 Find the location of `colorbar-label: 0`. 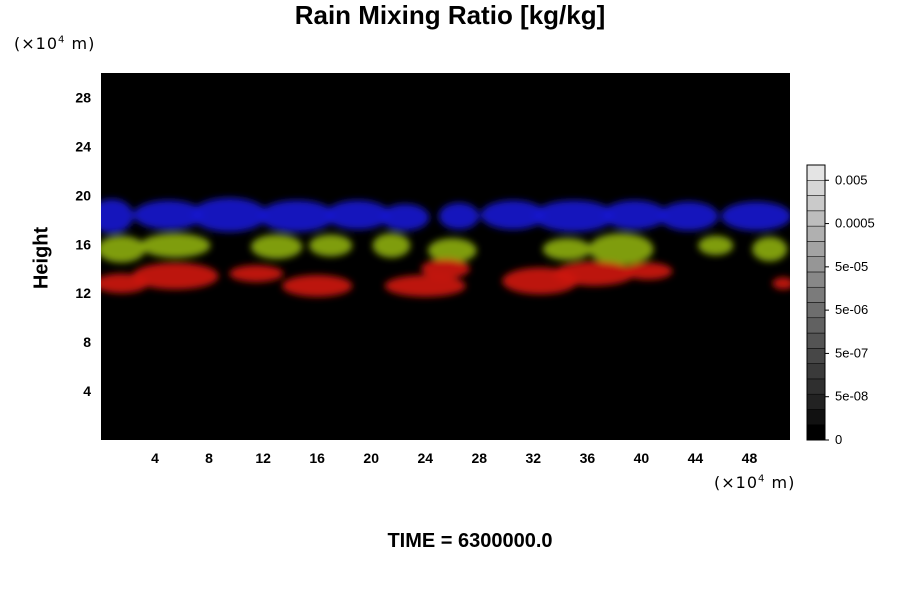

colorbar-label: 0 is located at coordinates (838, 439).